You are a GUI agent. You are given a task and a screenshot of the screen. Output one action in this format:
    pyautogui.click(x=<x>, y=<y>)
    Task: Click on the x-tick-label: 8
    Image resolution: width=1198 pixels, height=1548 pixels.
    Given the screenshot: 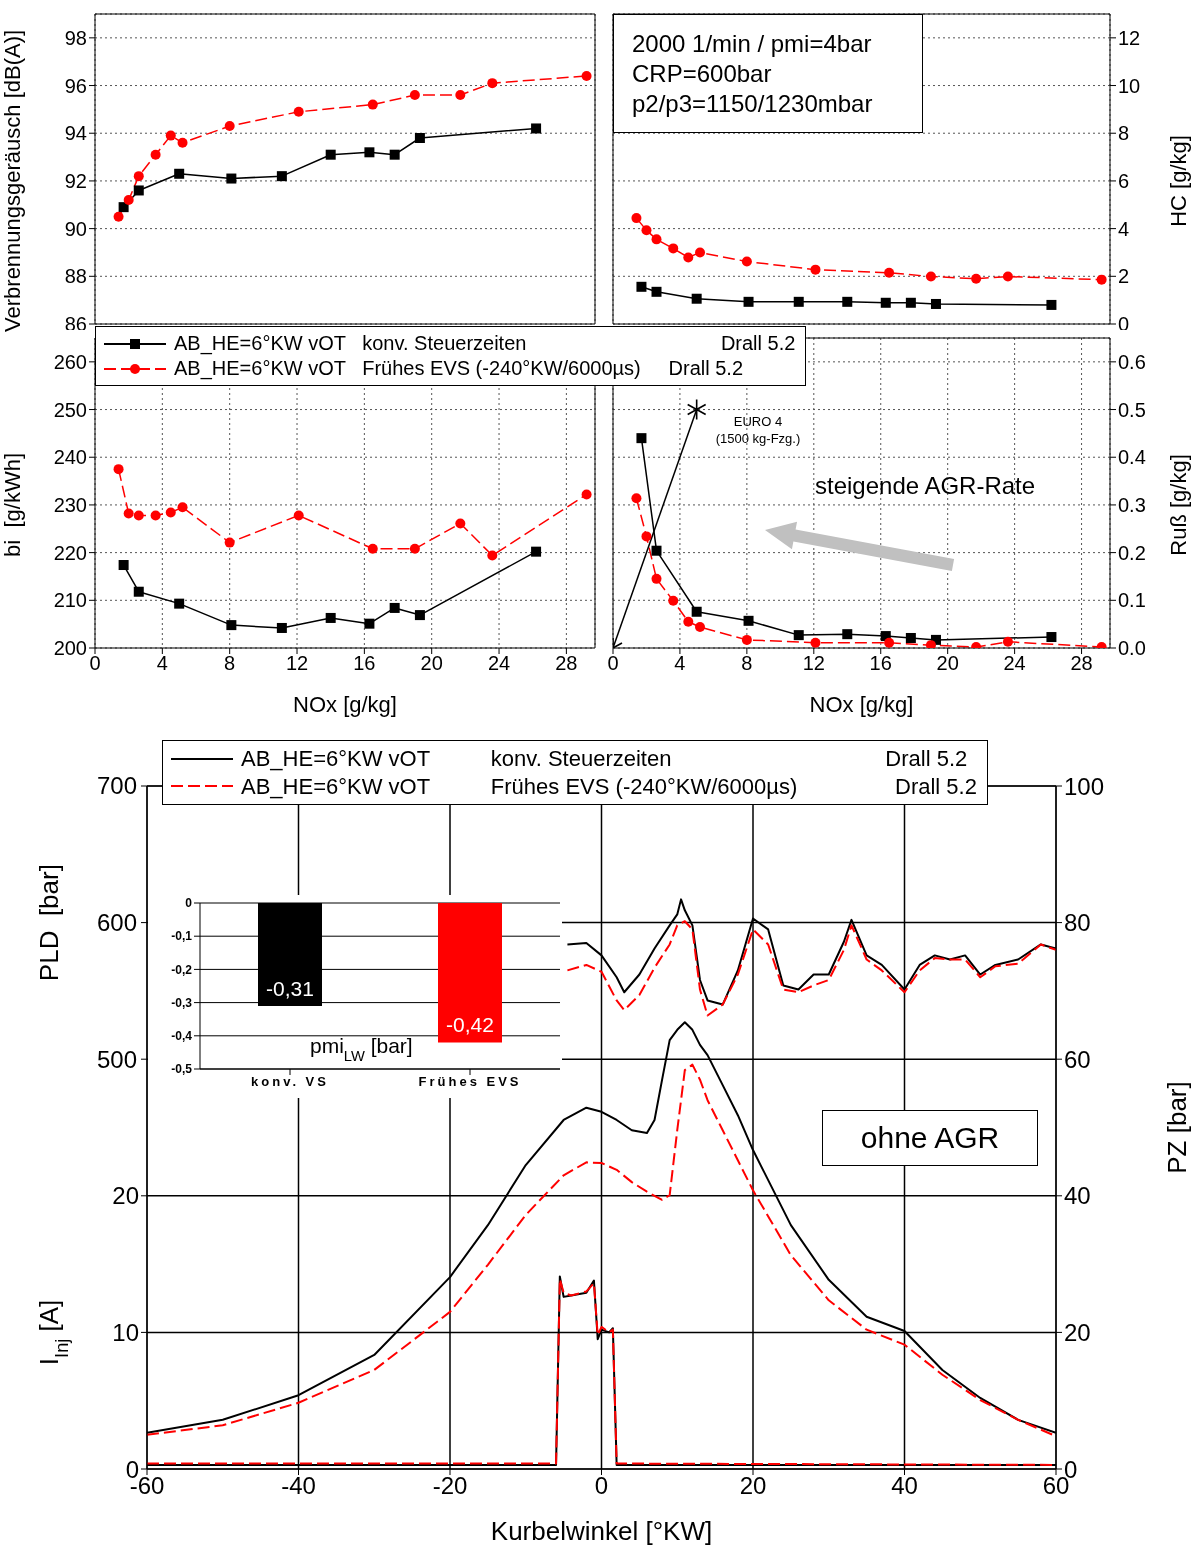 What is the action you would take?
    pyautogui.click(x=747, y=663)
    